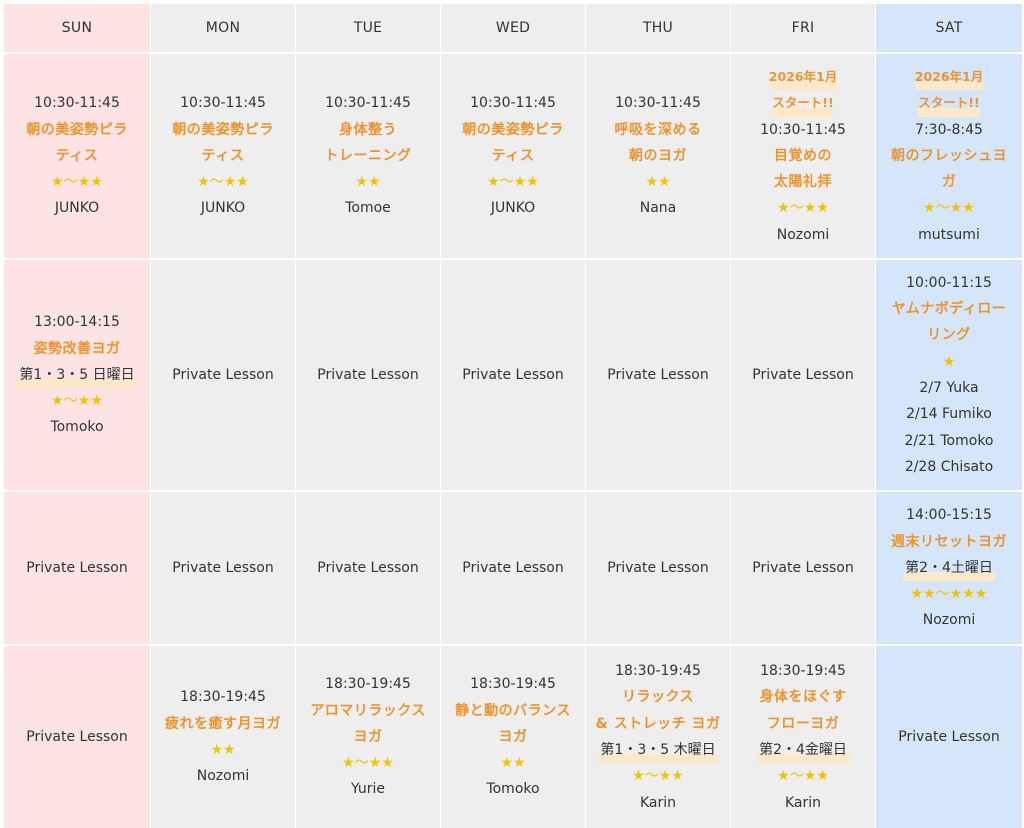  Describe the element at coordinates (949, 335) in the screenshot. I see `class-title: リング` at that location.